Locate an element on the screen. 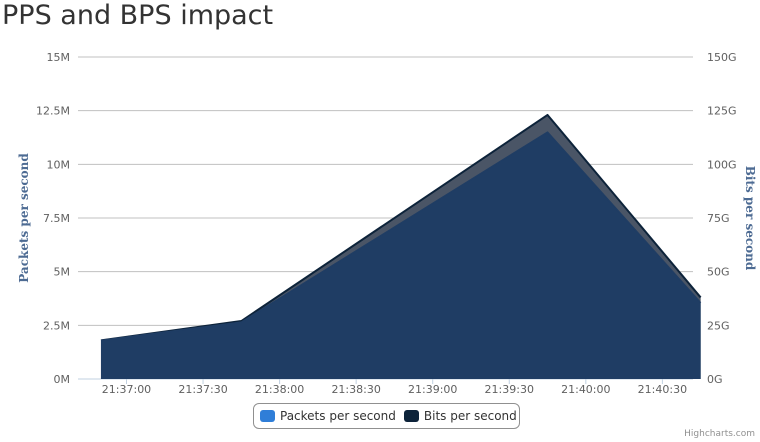 The width and height of the screenshot is (760, 442). y-right-tick-label: 75G is located at coordinates (718, 218).